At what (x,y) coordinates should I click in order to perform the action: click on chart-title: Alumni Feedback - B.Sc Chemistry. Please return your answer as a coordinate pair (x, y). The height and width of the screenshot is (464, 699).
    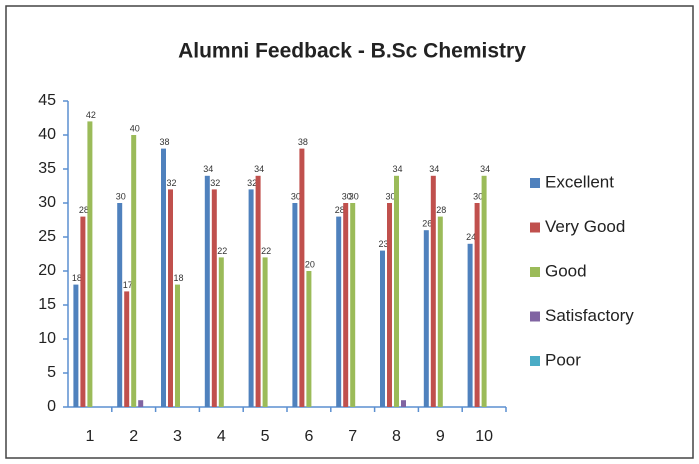
    Looking at the image, I should click on (352, 51).